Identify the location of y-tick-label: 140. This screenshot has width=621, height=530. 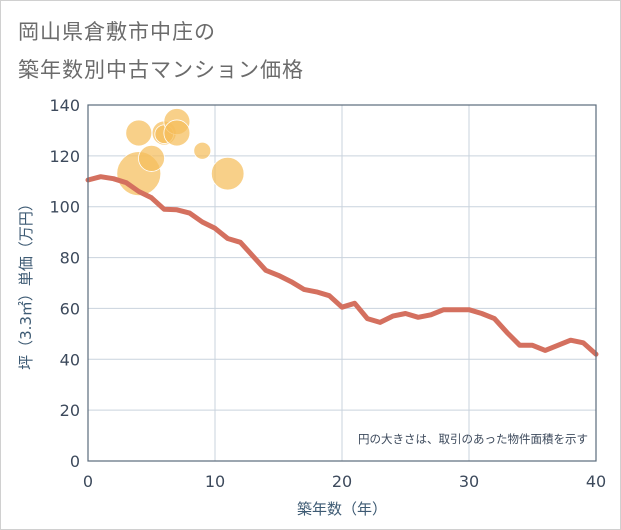
(64, 105).